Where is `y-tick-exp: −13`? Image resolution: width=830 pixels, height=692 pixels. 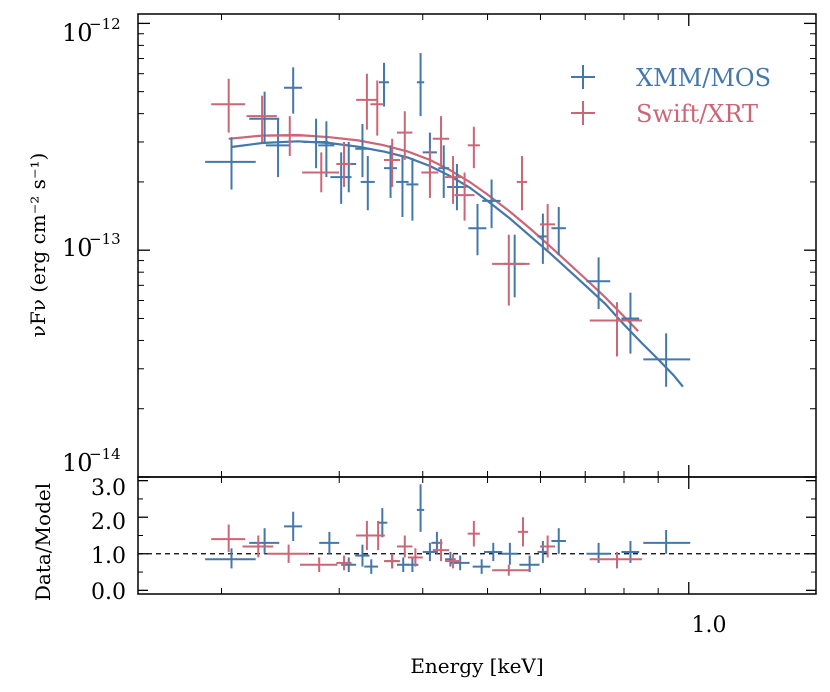
y-tick-exp: −13 is located at coordinates (105, 239).